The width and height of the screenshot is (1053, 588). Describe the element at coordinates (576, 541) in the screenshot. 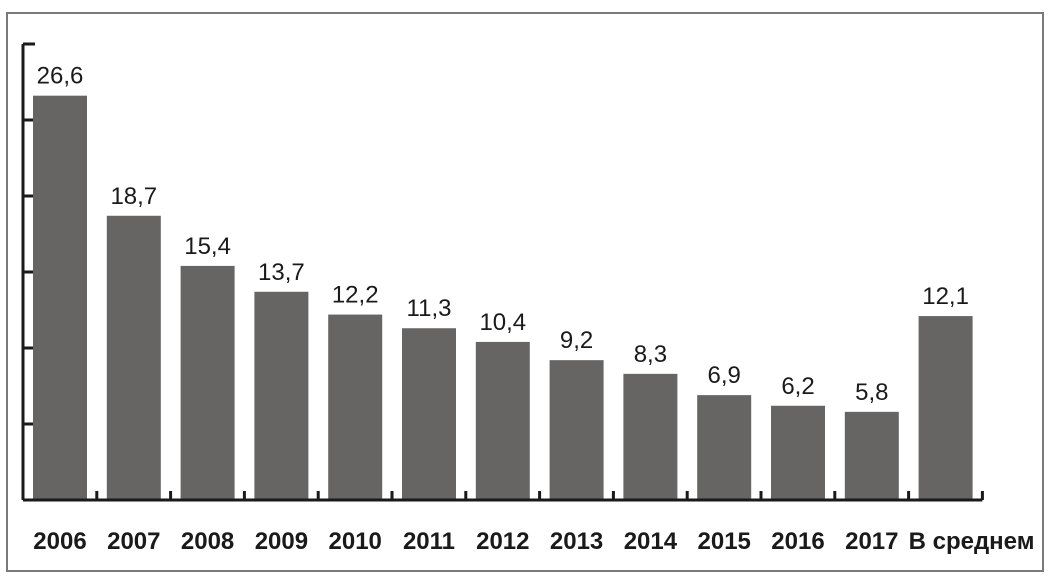

I see `category-label-7: 2013` at that location.